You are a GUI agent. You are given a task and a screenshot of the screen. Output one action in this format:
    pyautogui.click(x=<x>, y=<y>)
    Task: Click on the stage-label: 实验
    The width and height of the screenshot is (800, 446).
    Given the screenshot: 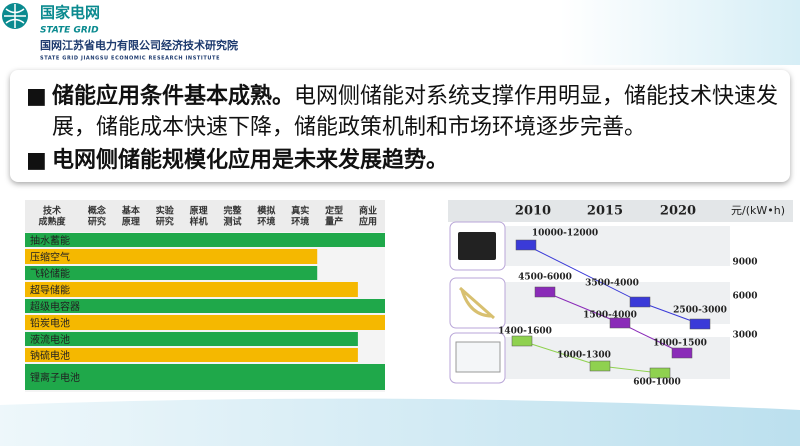 What is the action you would take?
    pyautogui.click(x=165, y=211)
    